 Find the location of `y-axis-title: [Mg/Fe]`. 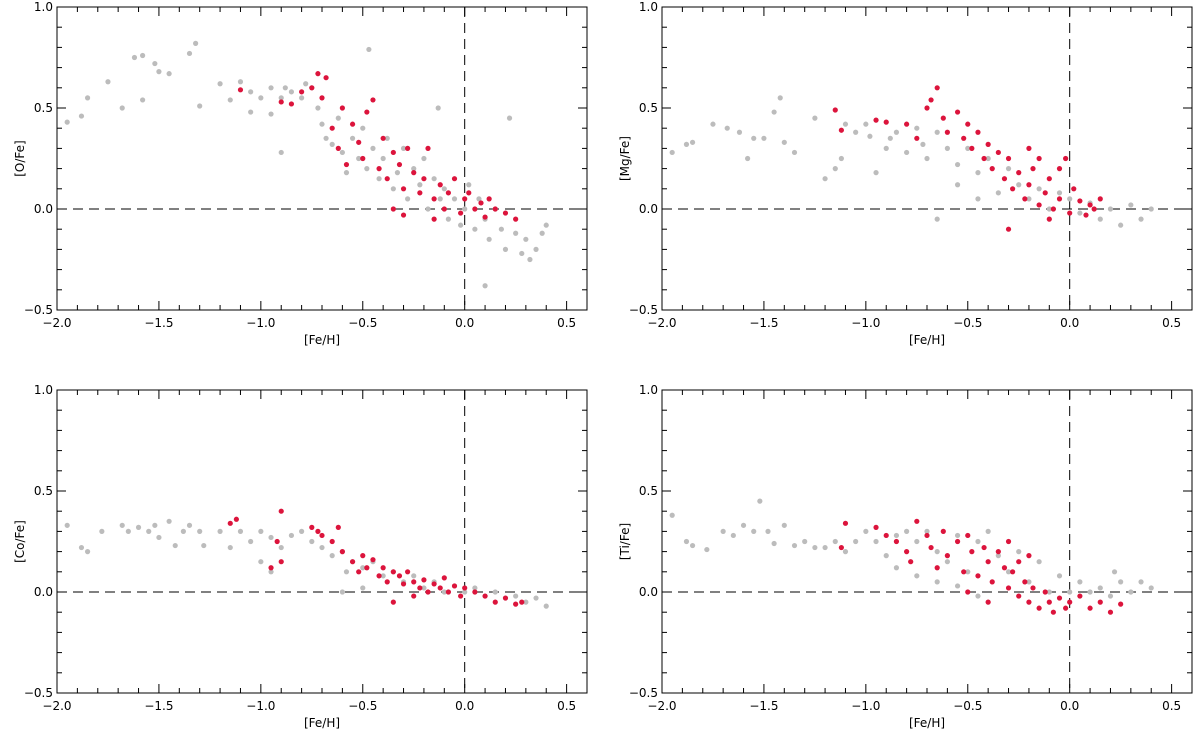

y-axis-title: [Mg/Fe] is located at coordinates (625, 158).